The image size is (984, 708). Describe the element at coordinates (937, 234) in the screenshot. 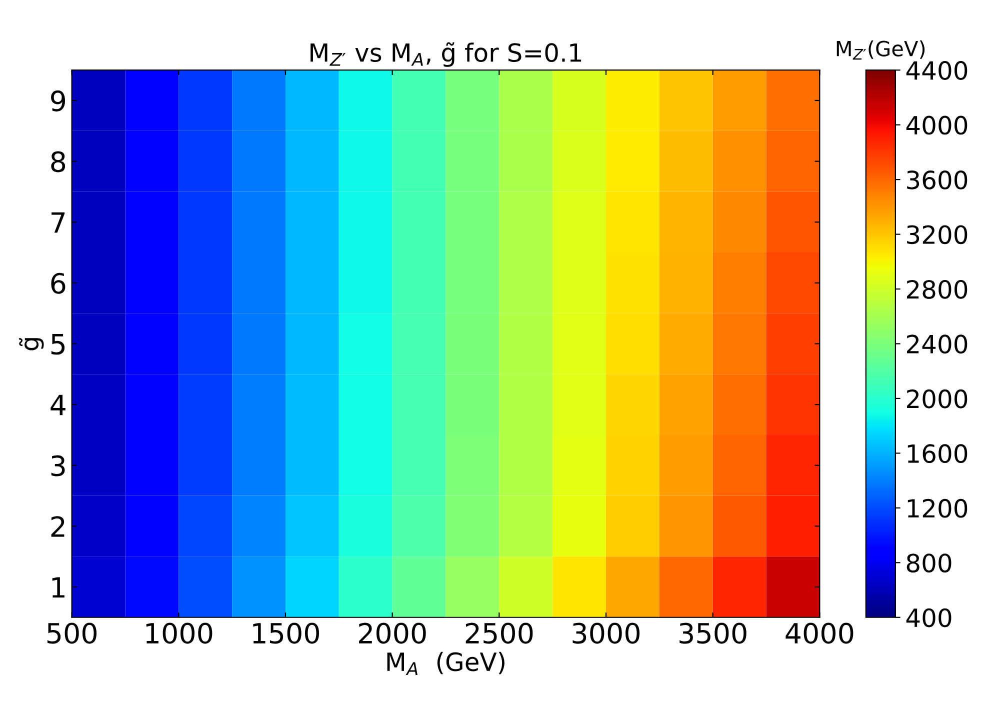

I see `color-bar-label: 3200` at that location.